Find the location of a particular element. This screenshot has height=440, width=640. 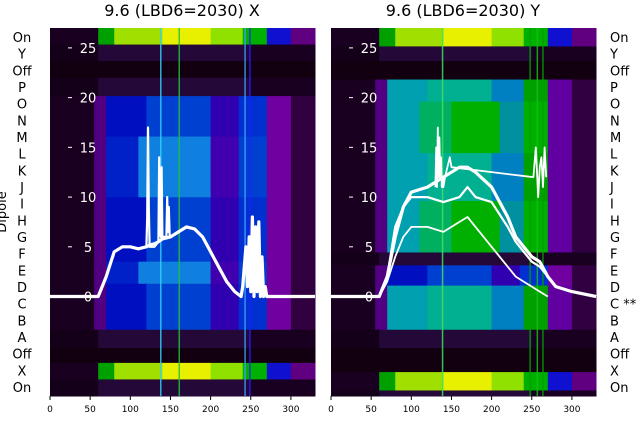

row-label: F is located at coordinates (613, 255).